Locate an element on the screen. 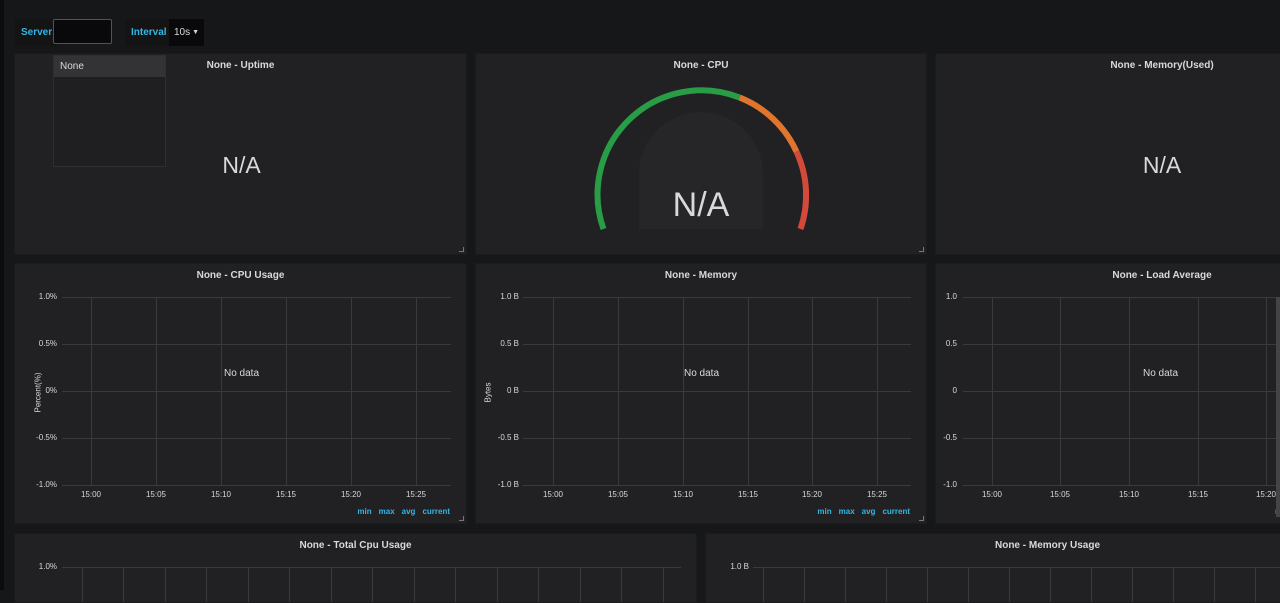 This screenshot has width=1280, height=603. panel-title: None - Uptime is located at coordinates (240, 65).